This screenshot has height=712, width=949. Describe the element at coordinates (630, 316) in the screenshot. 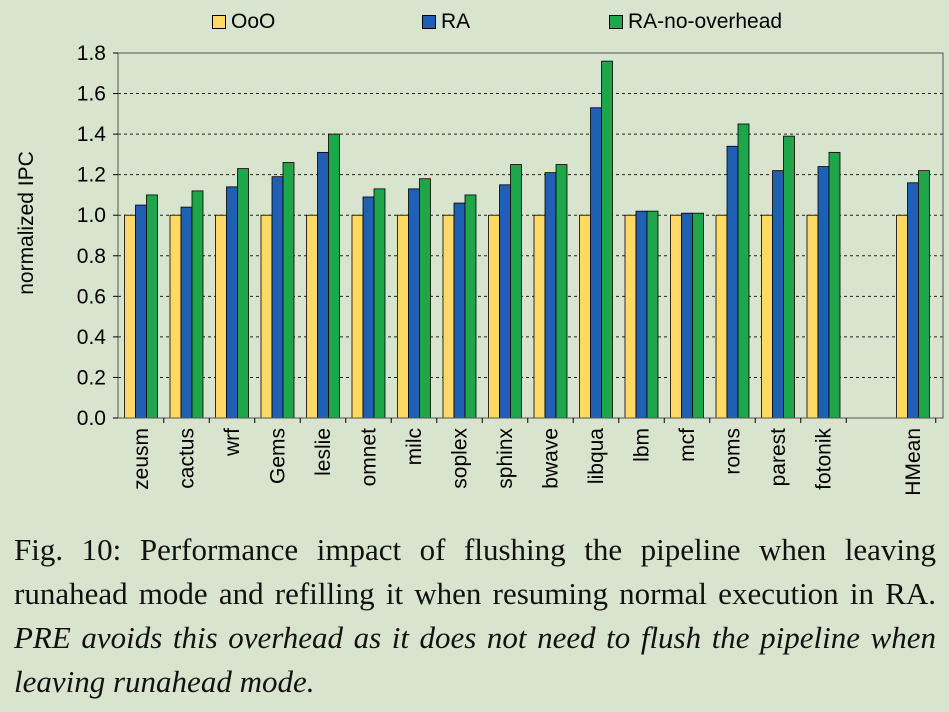

I see `bar-ooo-lbm` at that location.